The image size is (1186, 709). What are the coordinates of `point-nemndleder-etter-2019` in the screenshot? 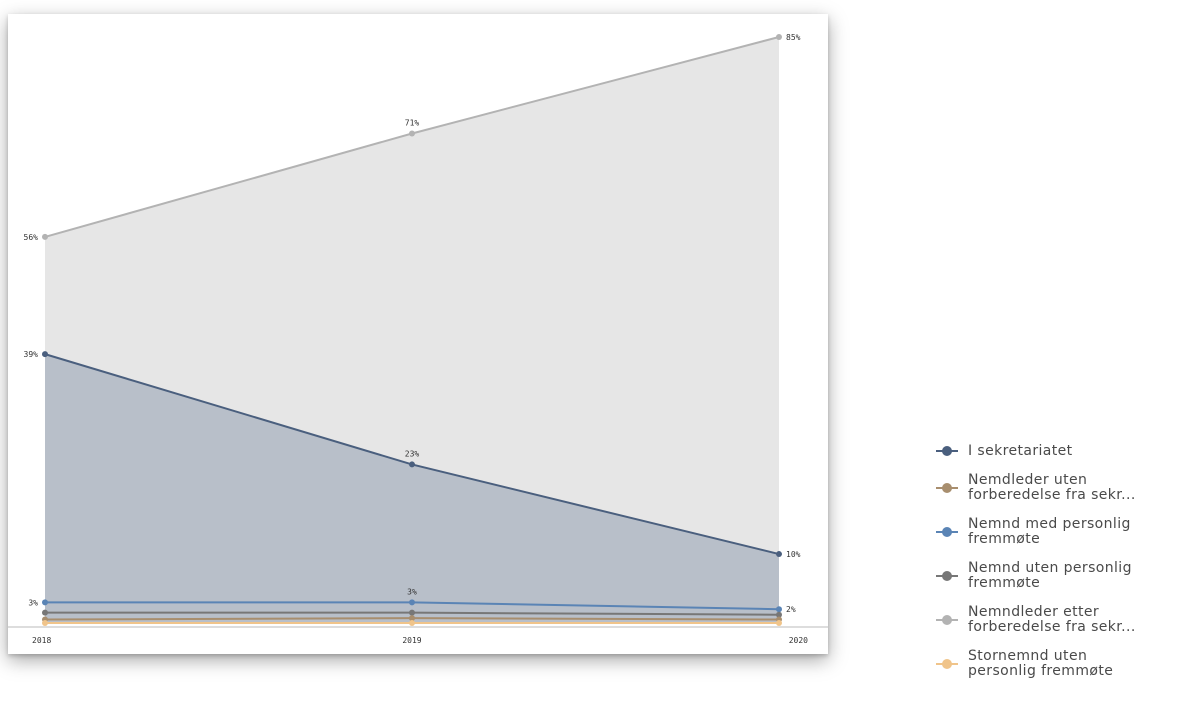 It's located at (412, 133).